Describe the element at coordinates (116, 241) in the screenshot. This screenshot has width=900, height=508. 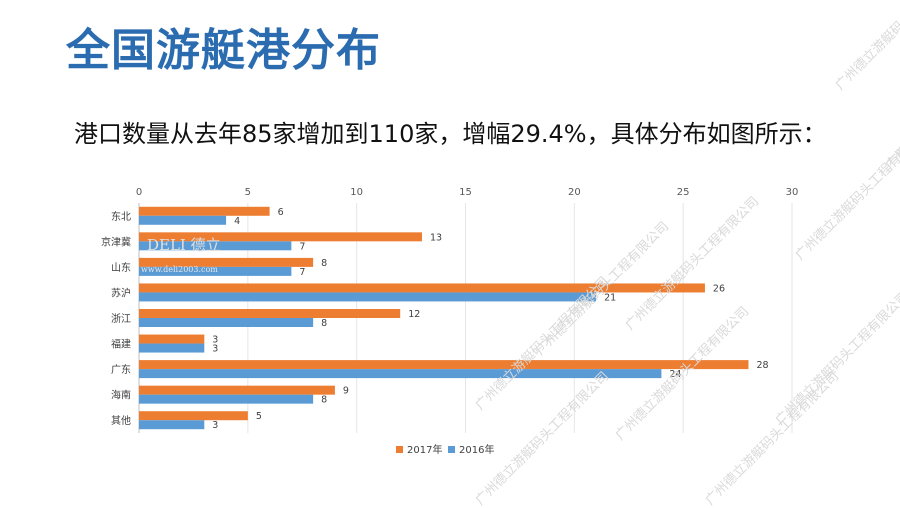
I see `category-label: 京津冀` at that location.